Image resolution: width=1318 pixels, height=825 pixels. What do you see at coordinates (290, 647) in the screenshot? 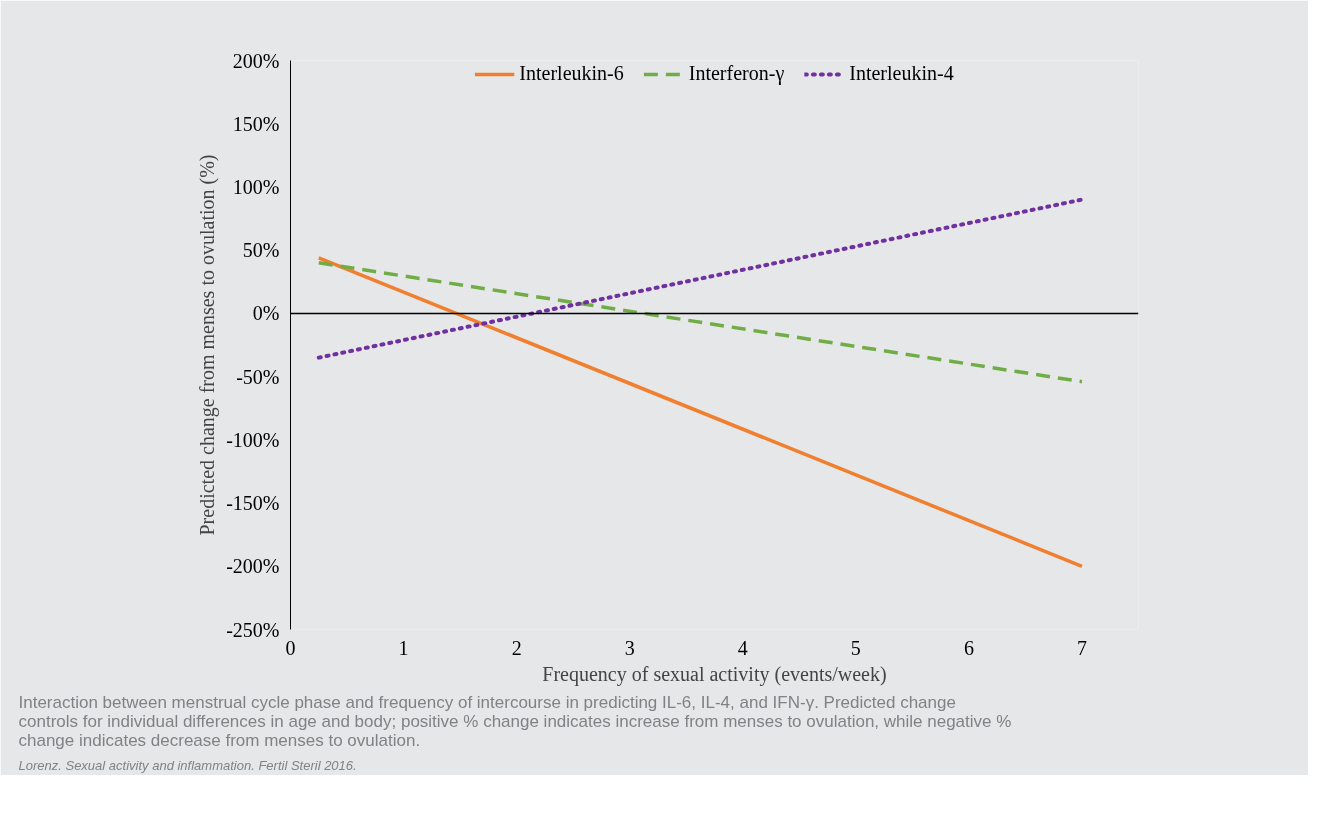
I see `x-tick-label: 0` at bounding box center [290, 647].